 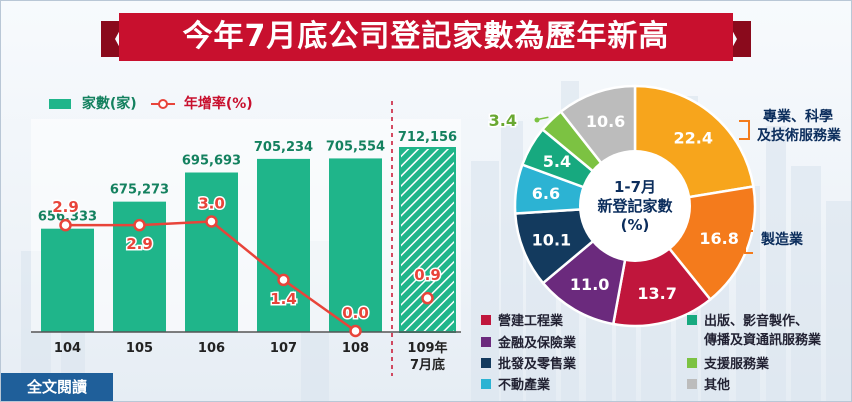 I want to click on pie-legend-item: 營建工程業, so click(x=522, y=319).